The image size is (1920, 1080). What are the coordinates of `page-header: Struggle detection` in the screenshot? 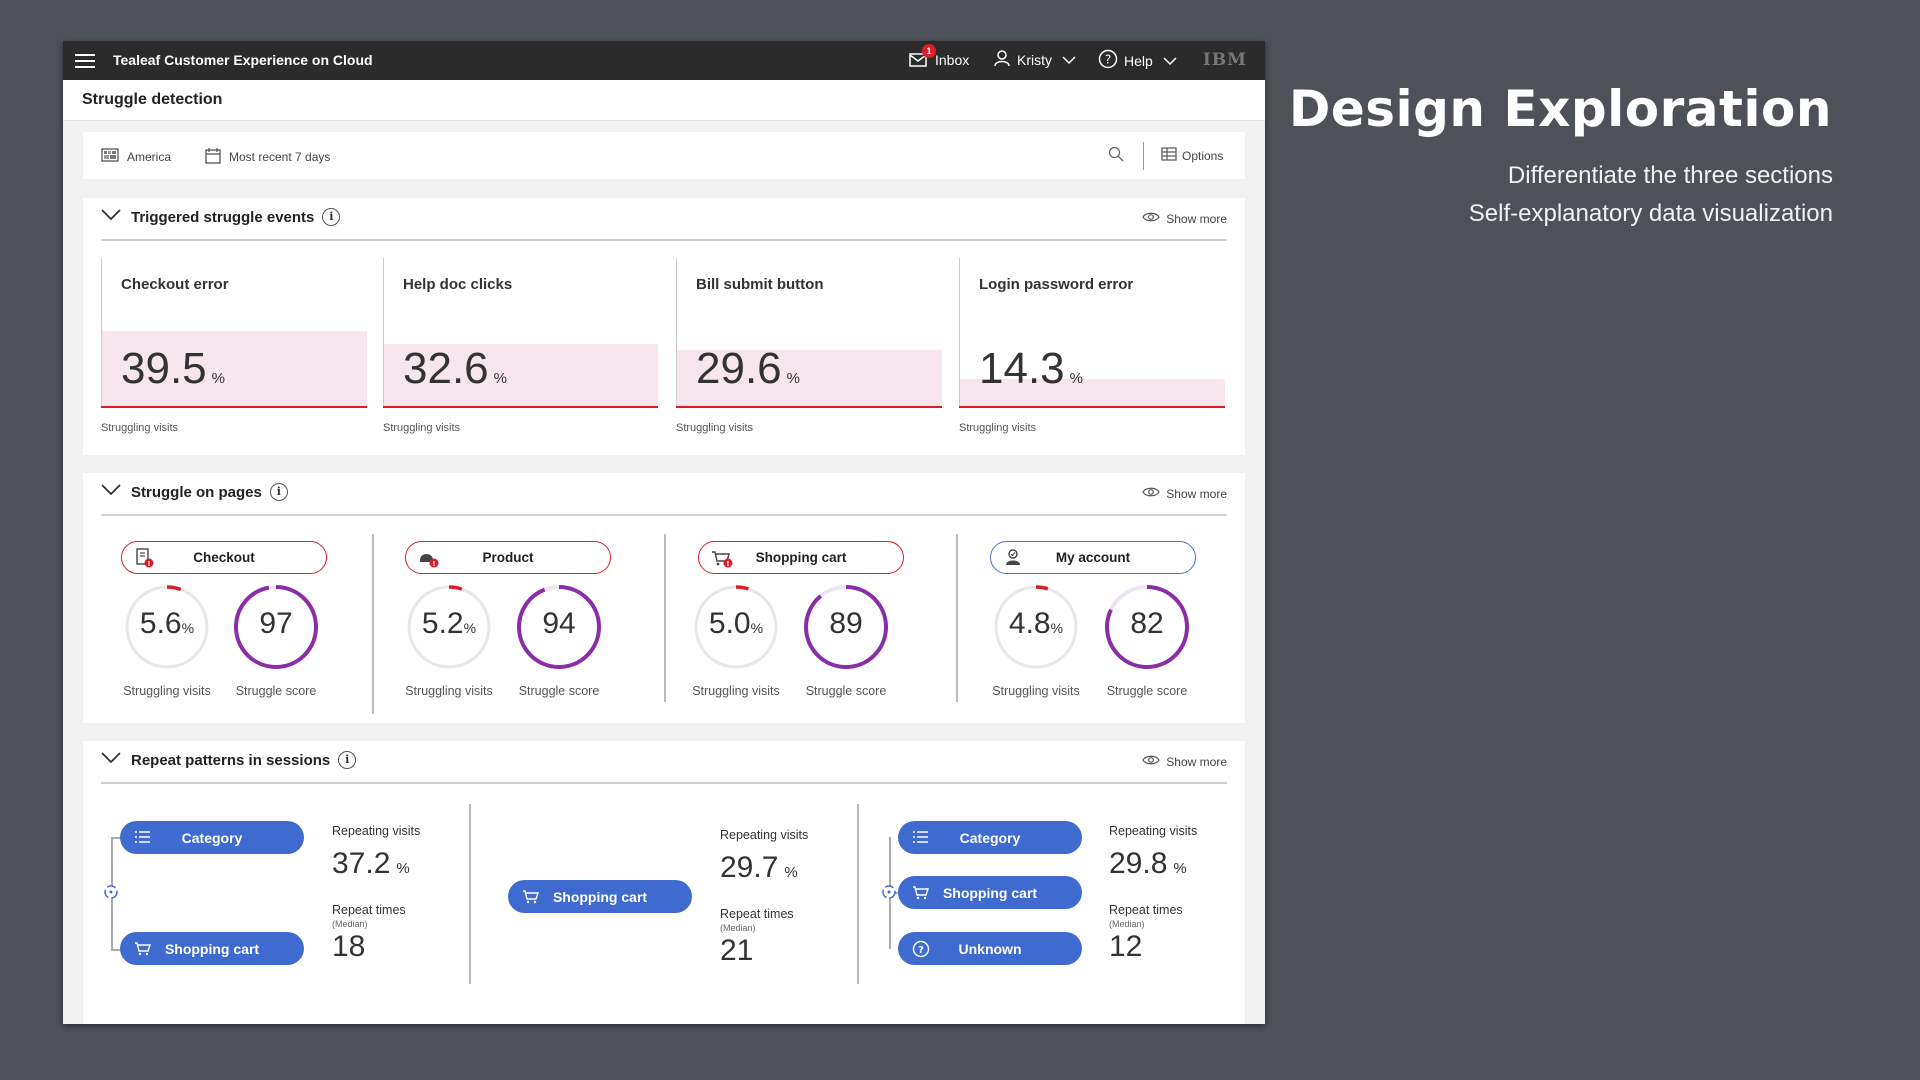 It's located at (664, 100).